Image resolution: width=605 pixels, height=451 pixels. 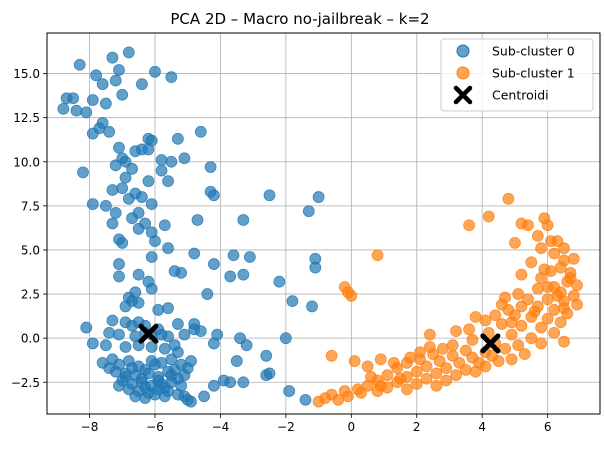 What do you see at coordinates (30, 206) in the screenshot?
I see `y-tick-label: 7.5` at bounding box center [30, 206].